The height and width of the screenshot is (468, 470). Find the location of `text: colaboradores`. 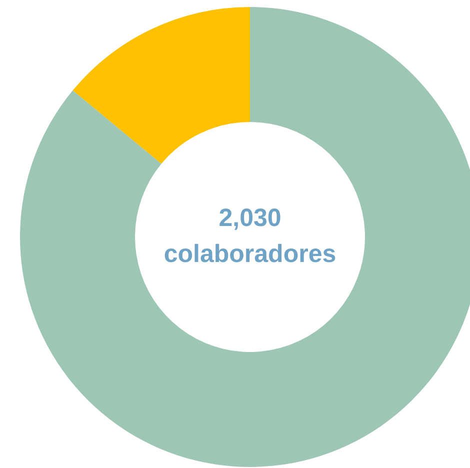

text: colaboradores is located at coordinates (250, 254).